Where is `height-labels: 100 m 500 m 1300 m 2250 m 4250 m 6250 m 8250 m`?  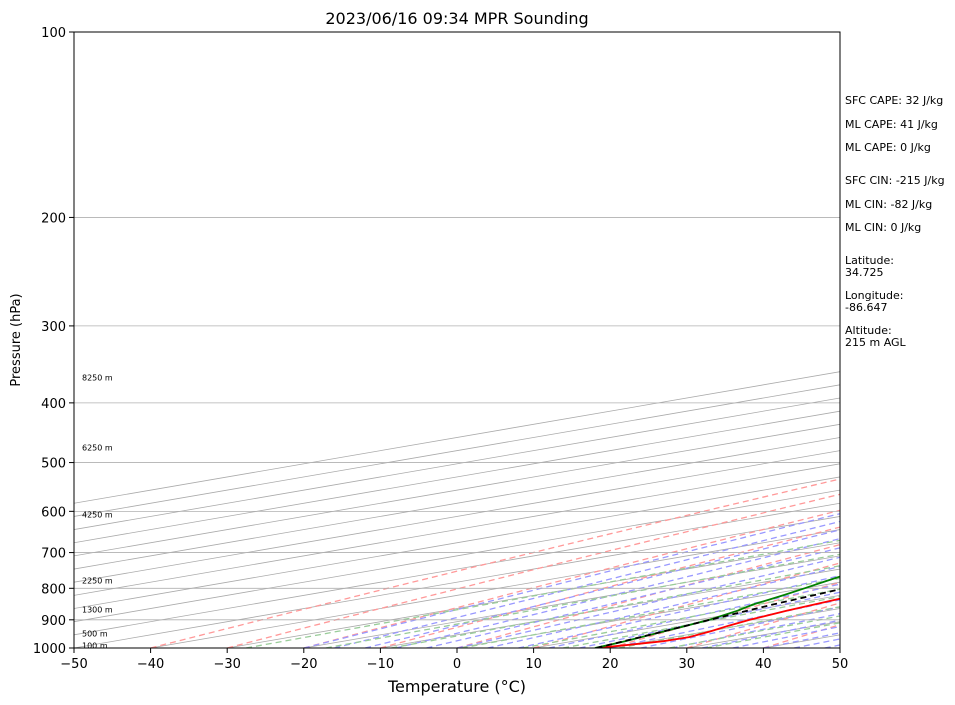 height-labels: 100 m 500 m 1300 m 2250 m 4250 m 6250 m 8250 m is located at coordinates (97, 512).